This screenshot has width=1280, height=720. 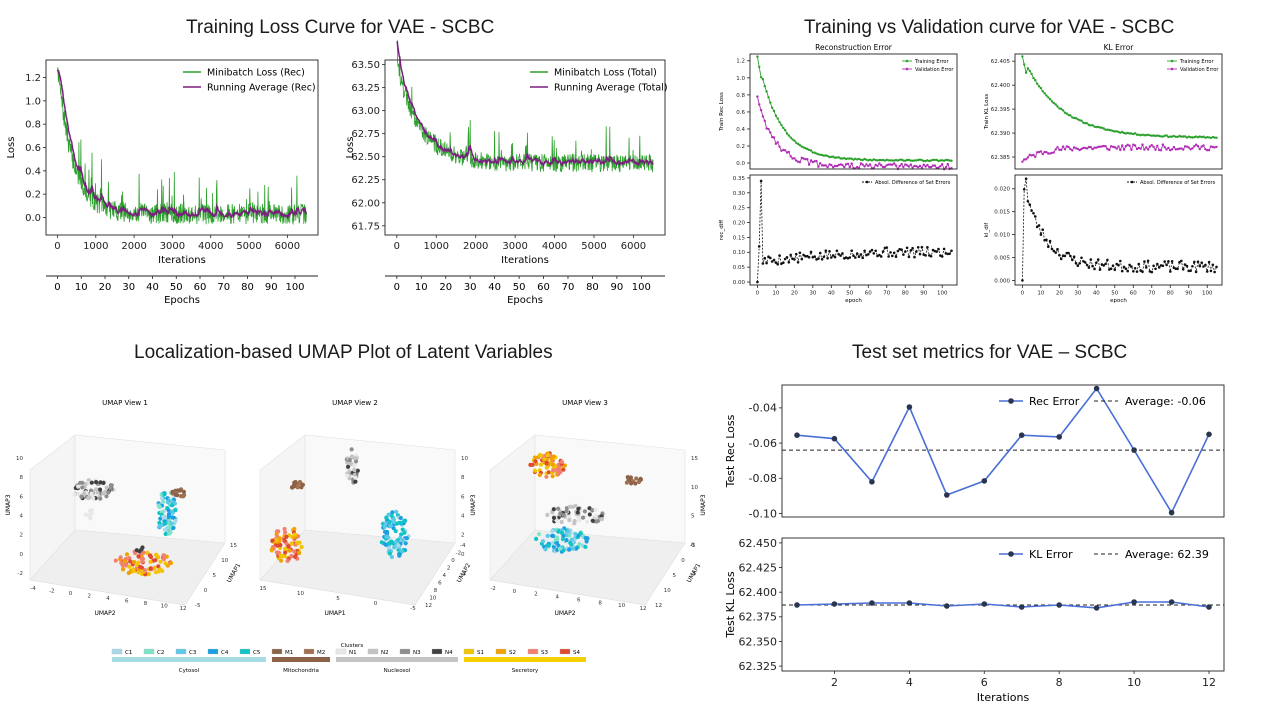 What do you see at coordinates (525, 300) in the screenshot?
I see `total-loss-epoch-label: Epochs` at bounding box center [525, 300].